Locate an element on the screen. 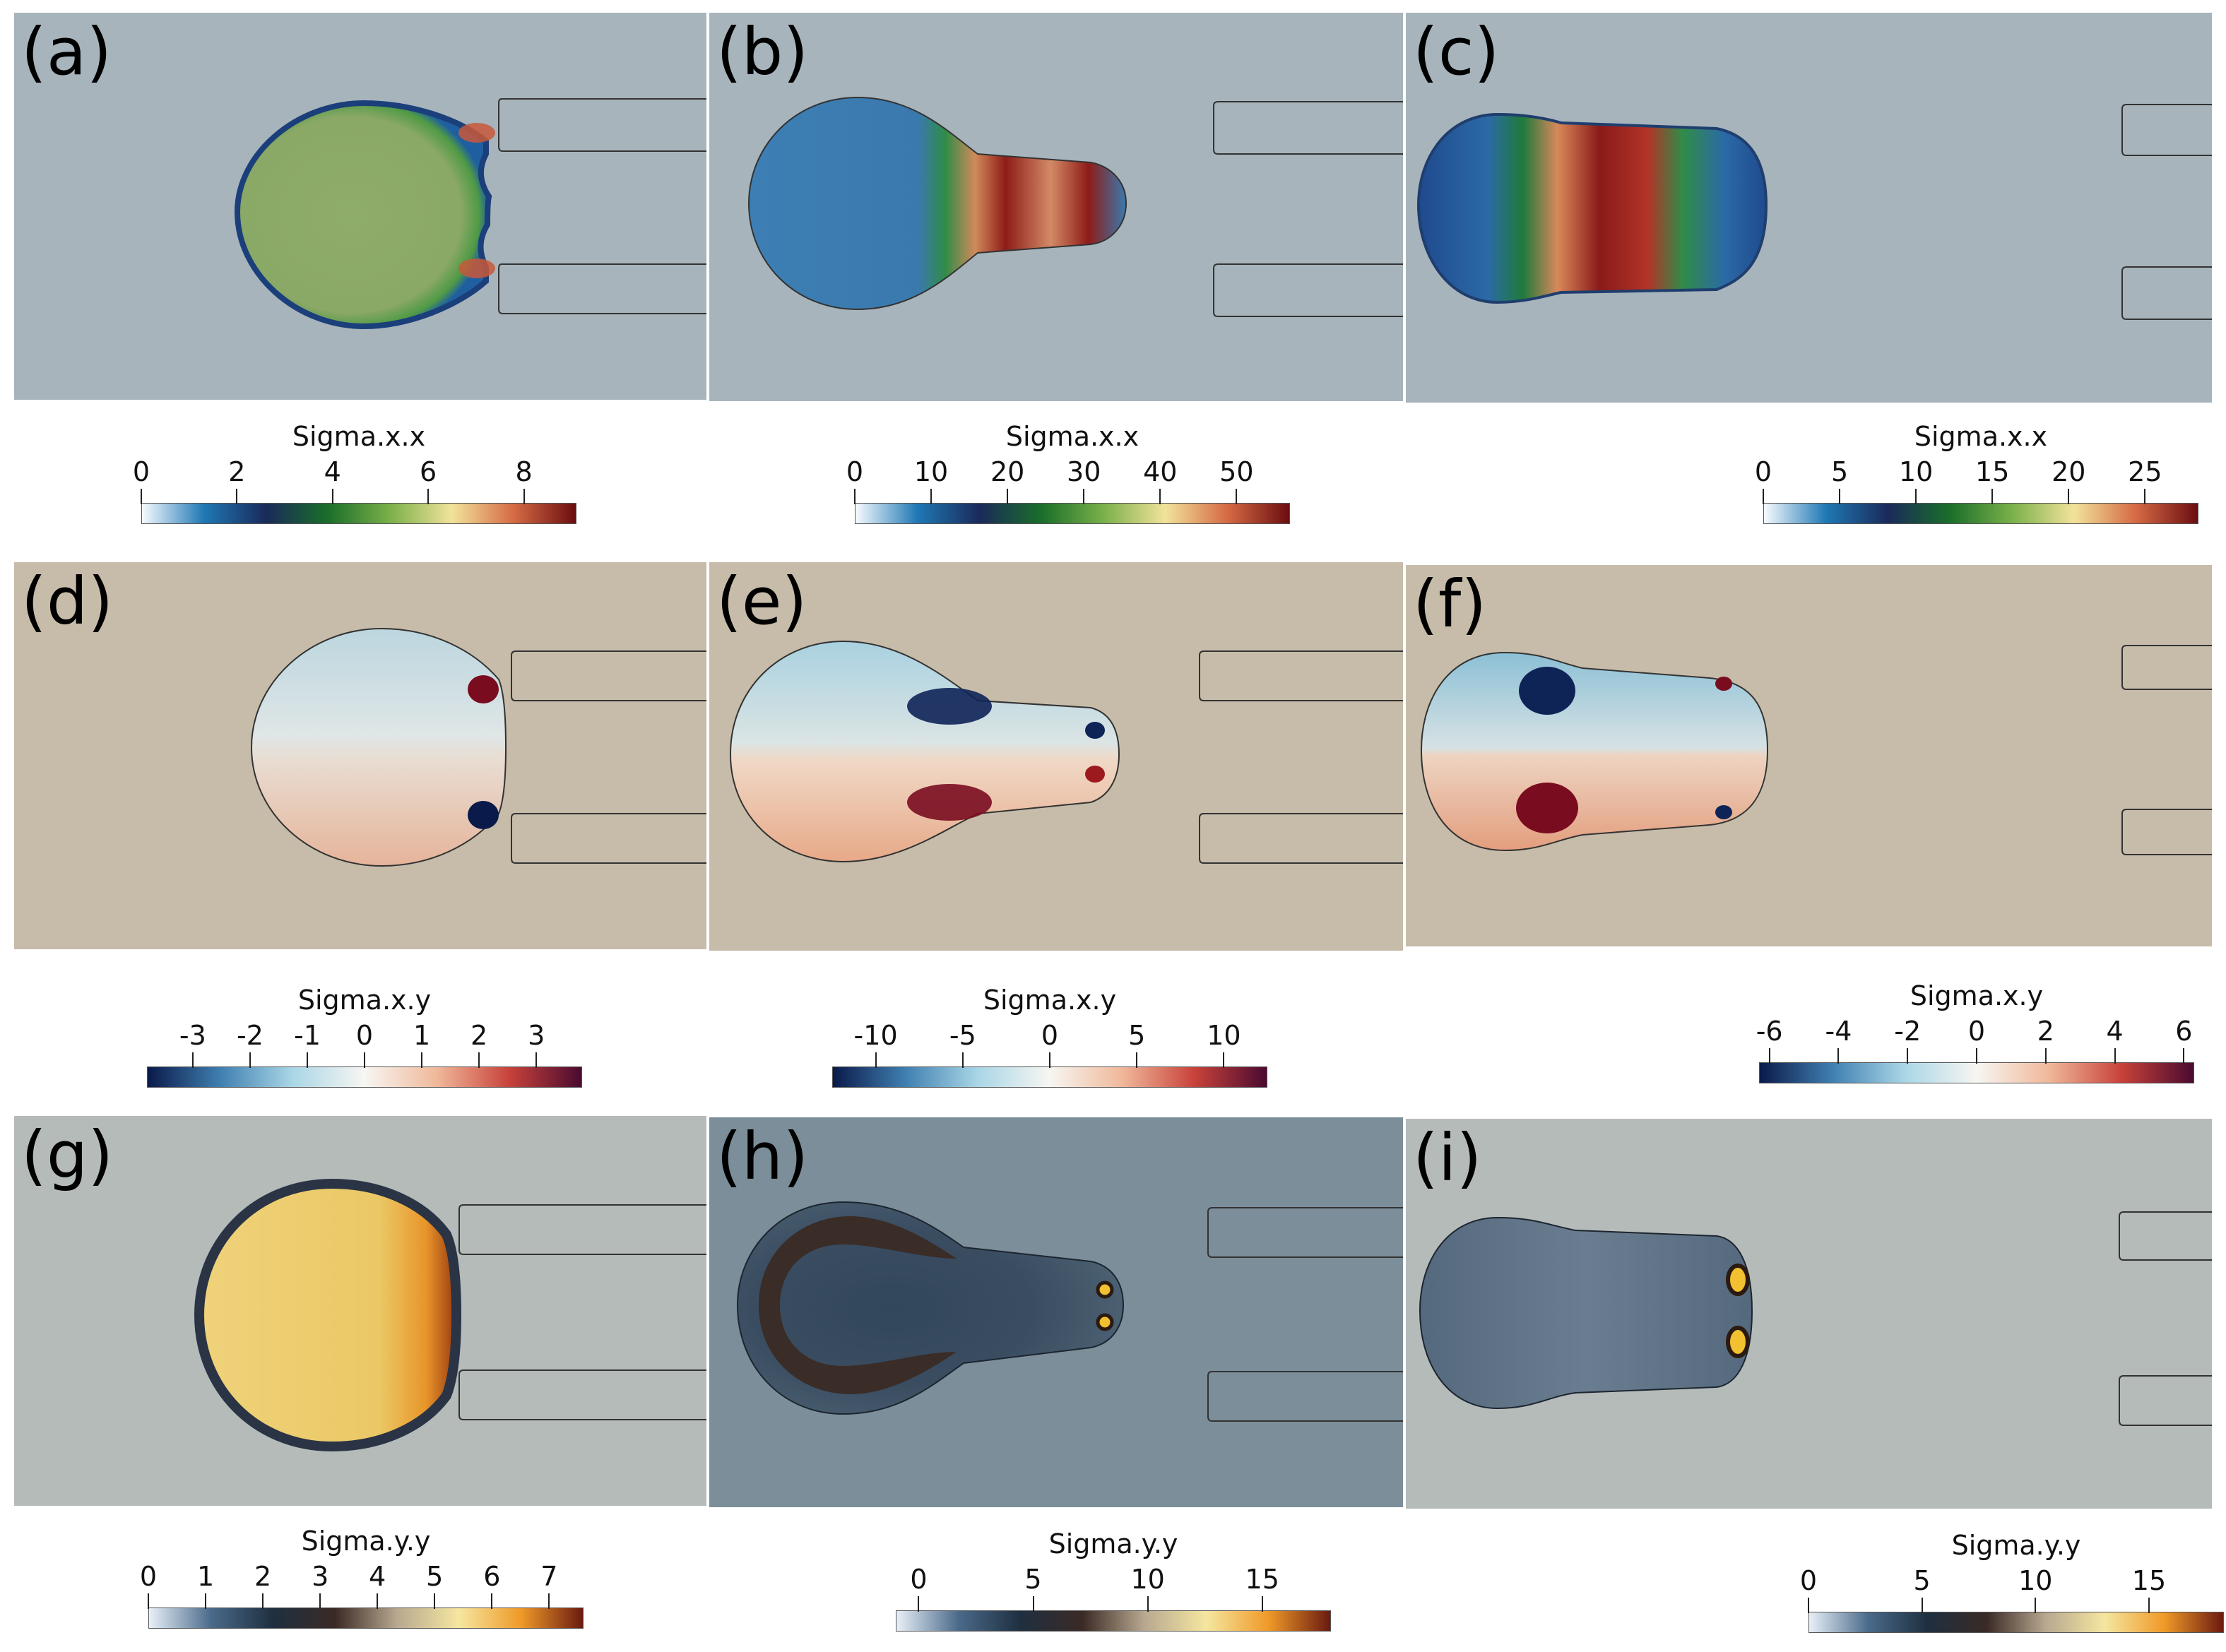 The width and height of the screenshot is (2226, 1652). panel-e-label: (e) is located at coordinates (762, 601).